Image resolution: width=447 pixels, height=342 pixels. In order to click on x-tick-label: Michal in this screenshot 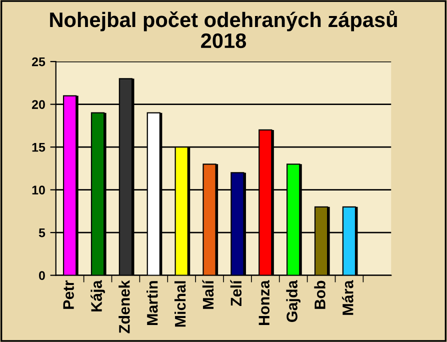, I will do `click(180, 304)`.